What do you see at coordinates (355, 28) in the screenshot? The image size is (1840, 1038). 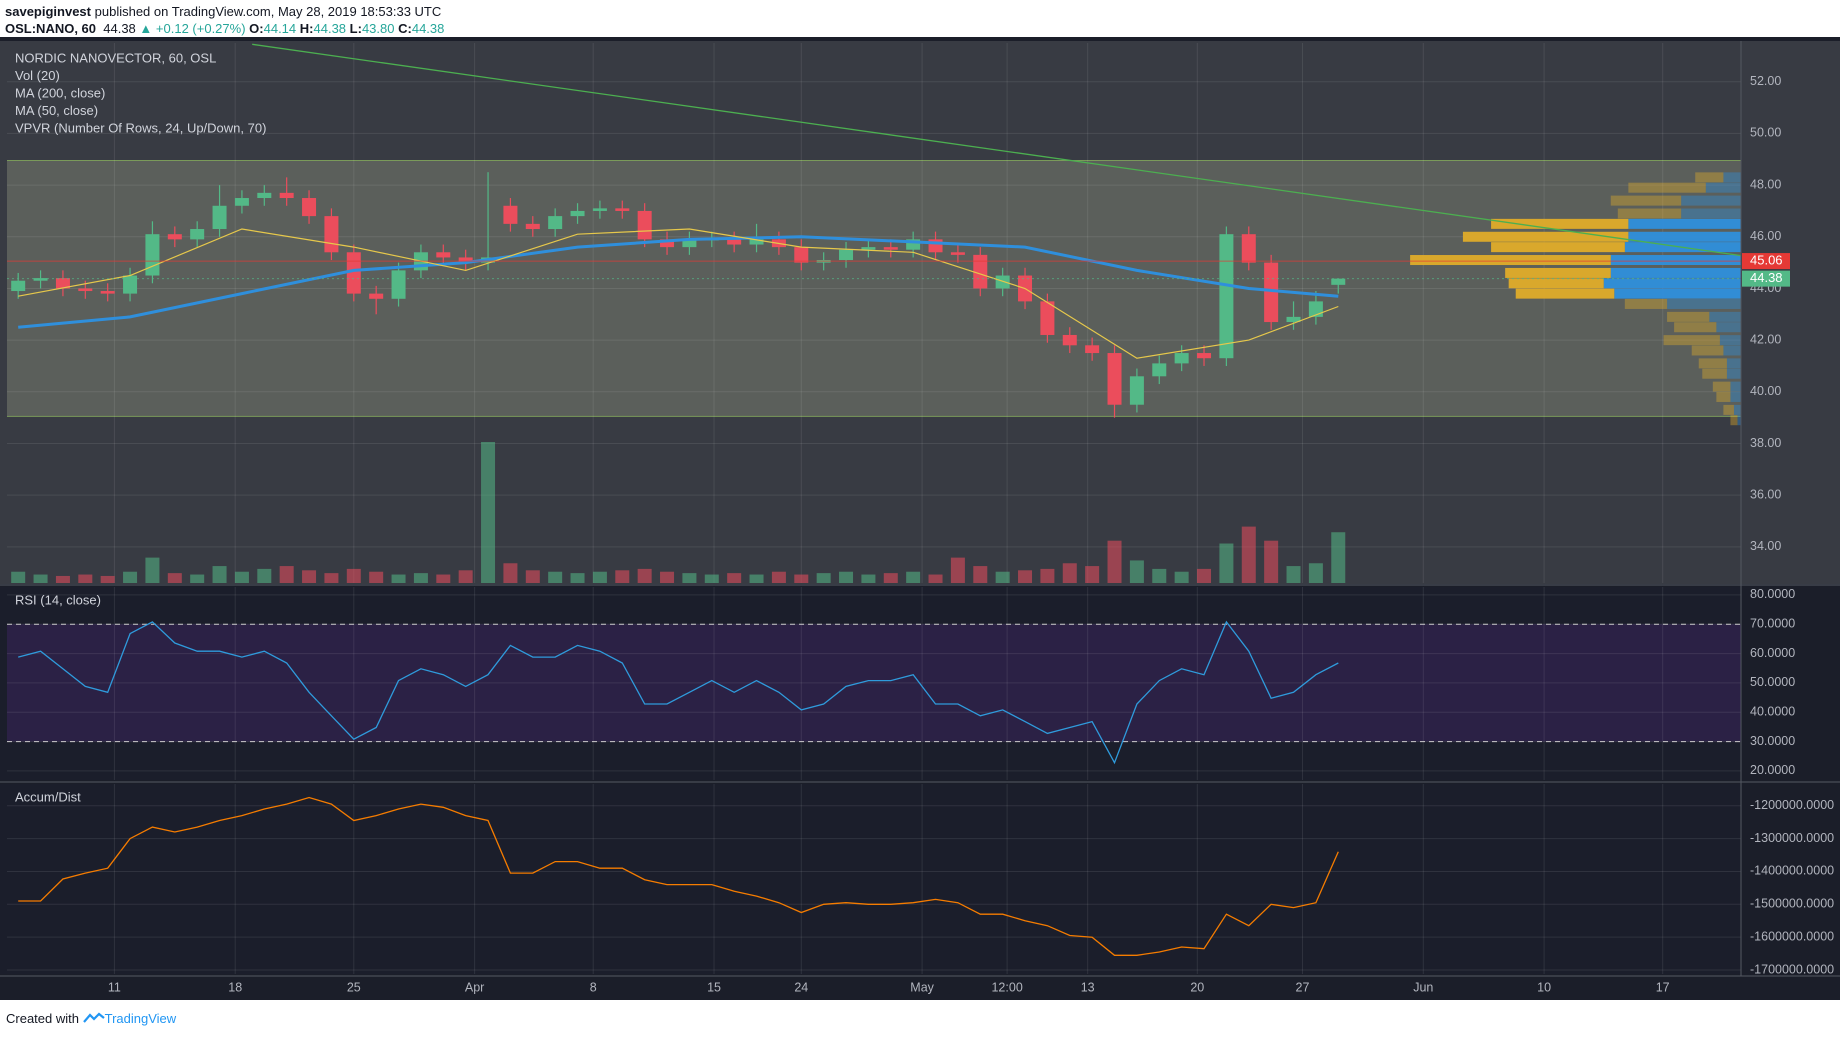 I see `quote-label: L:` at bounding box center [355, 28].